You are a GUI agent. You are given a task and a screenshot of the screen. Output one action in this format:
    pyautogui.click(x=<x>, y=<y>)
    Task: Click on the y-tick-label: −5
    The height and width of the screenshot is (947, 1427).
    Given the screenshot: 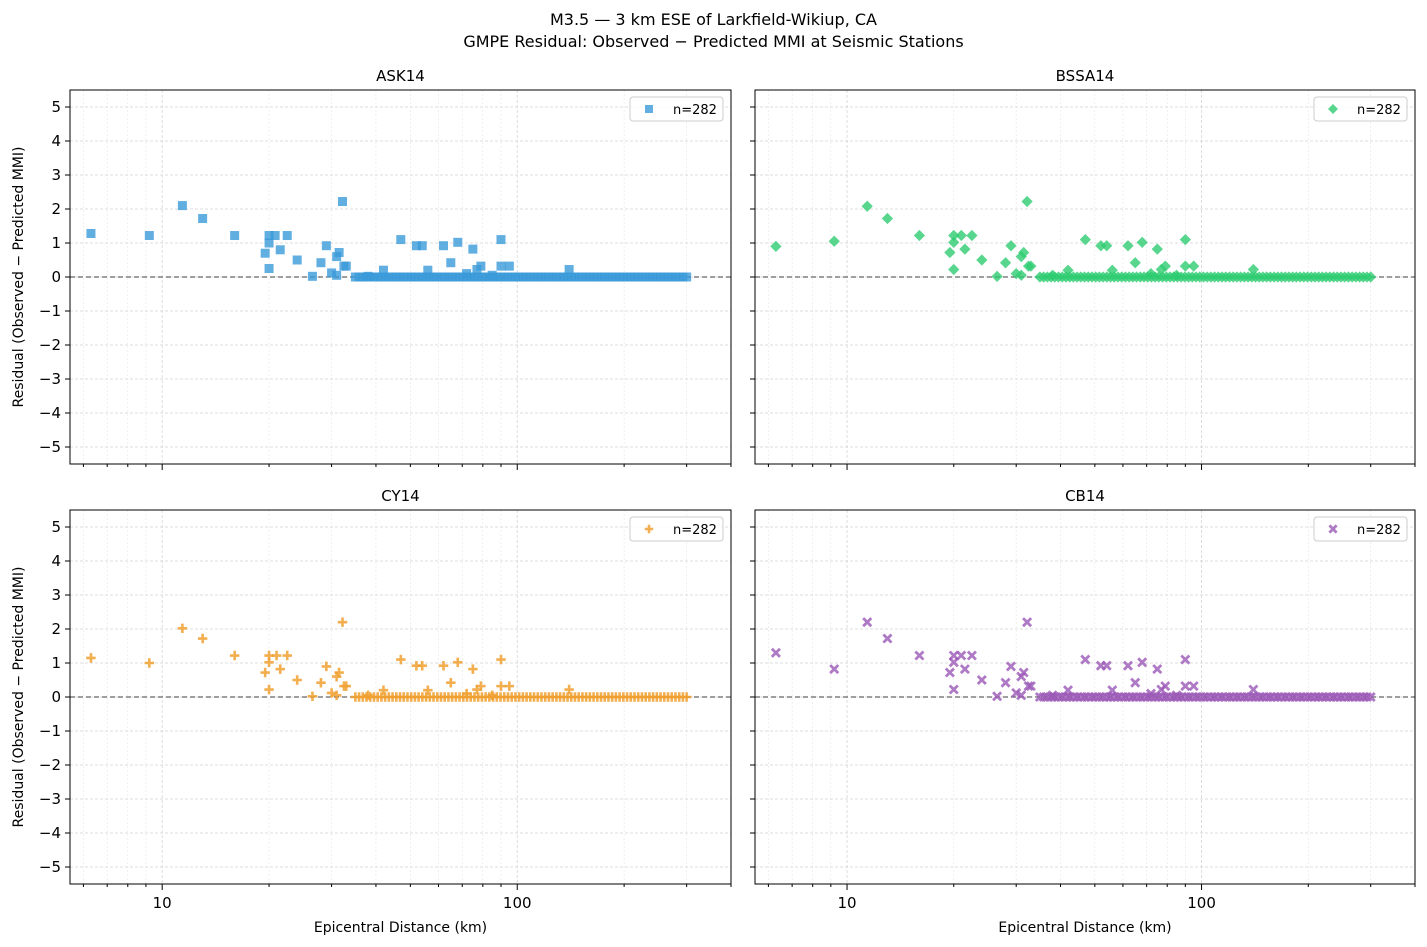 What is the action you would take?
    pyautogui.click(x=50, y=867)
    